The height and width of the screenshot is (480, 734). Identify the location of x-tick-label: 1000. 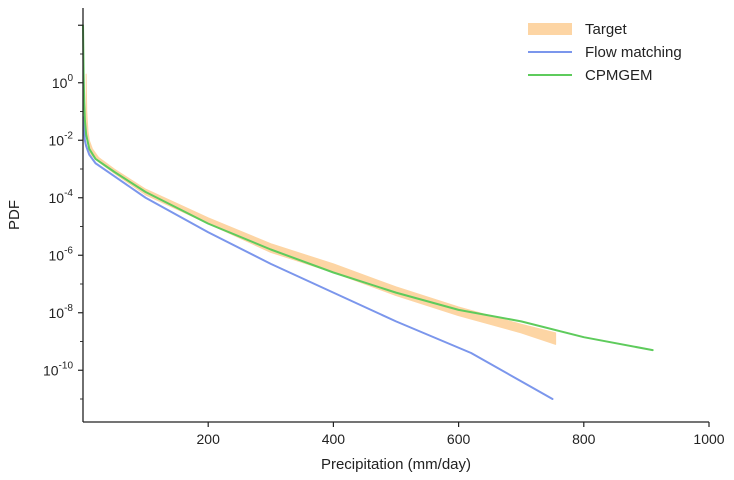
(708, 439).